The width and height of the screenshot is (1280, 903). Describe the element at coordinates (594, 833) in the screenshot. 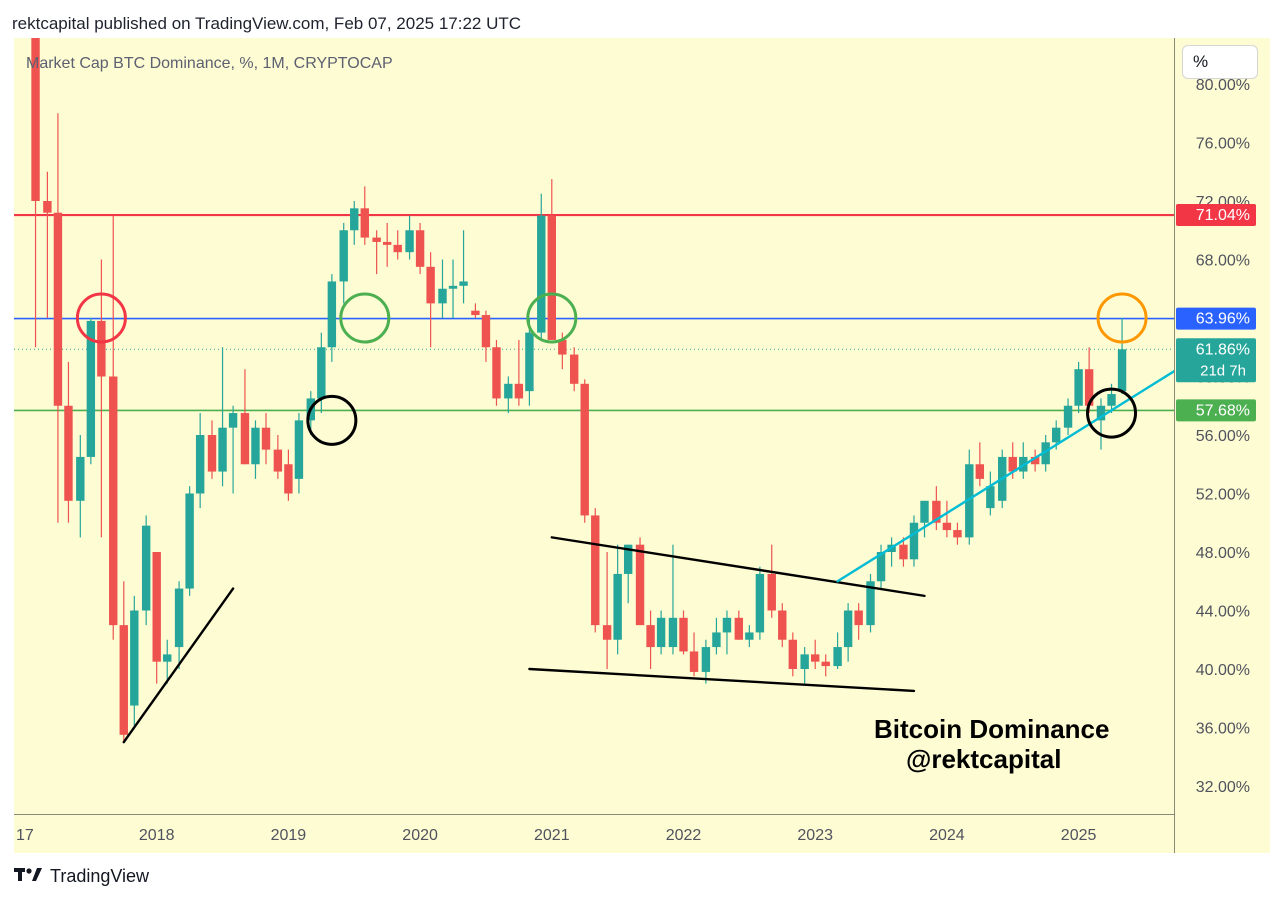

I see `time-axis-area` at that location.